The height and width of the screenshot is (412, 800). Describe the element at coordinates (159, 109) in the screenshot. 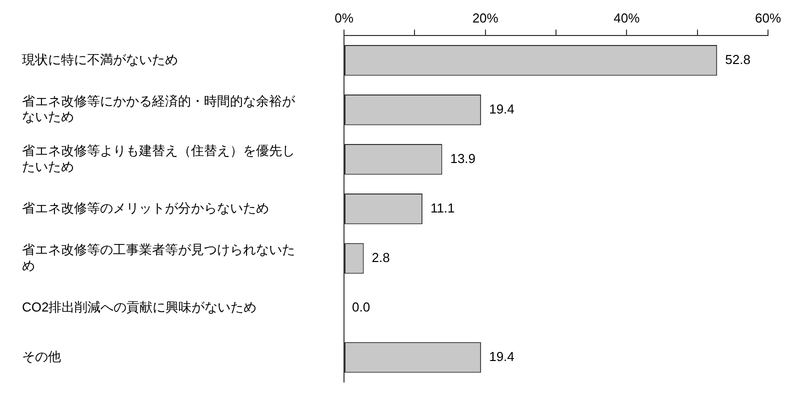

I see `y-tick-label: 省エネ改修等にかかる経済的・時間的な余裕がないため` at that location.